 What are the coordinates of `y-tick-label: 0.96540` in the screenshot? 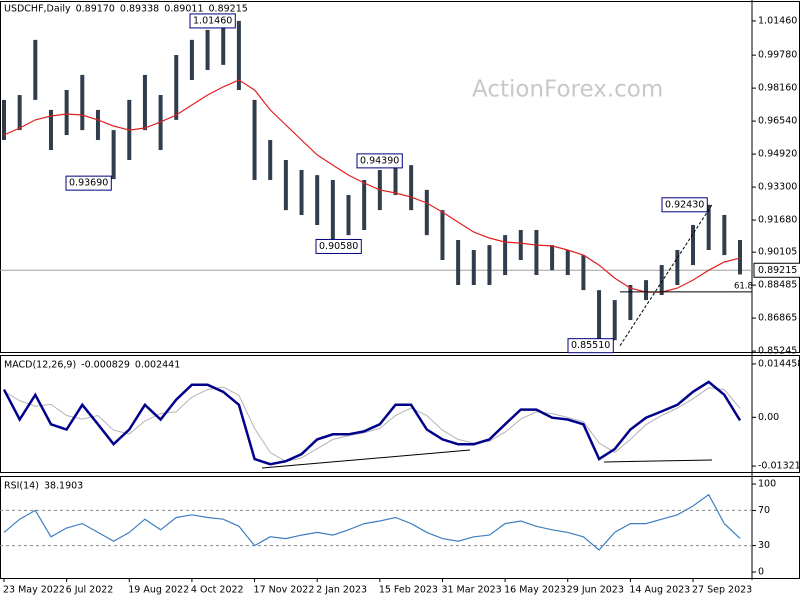 It's located at (777, 121).